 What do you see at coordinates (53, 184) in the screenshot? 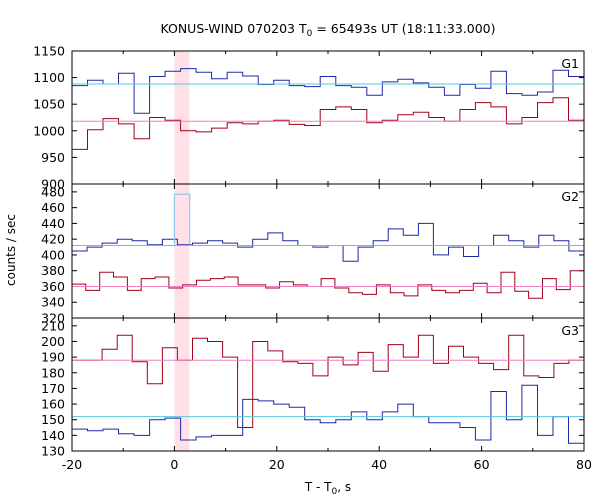
I see `y-tick-label: 900` at bounding box center [53, 184].